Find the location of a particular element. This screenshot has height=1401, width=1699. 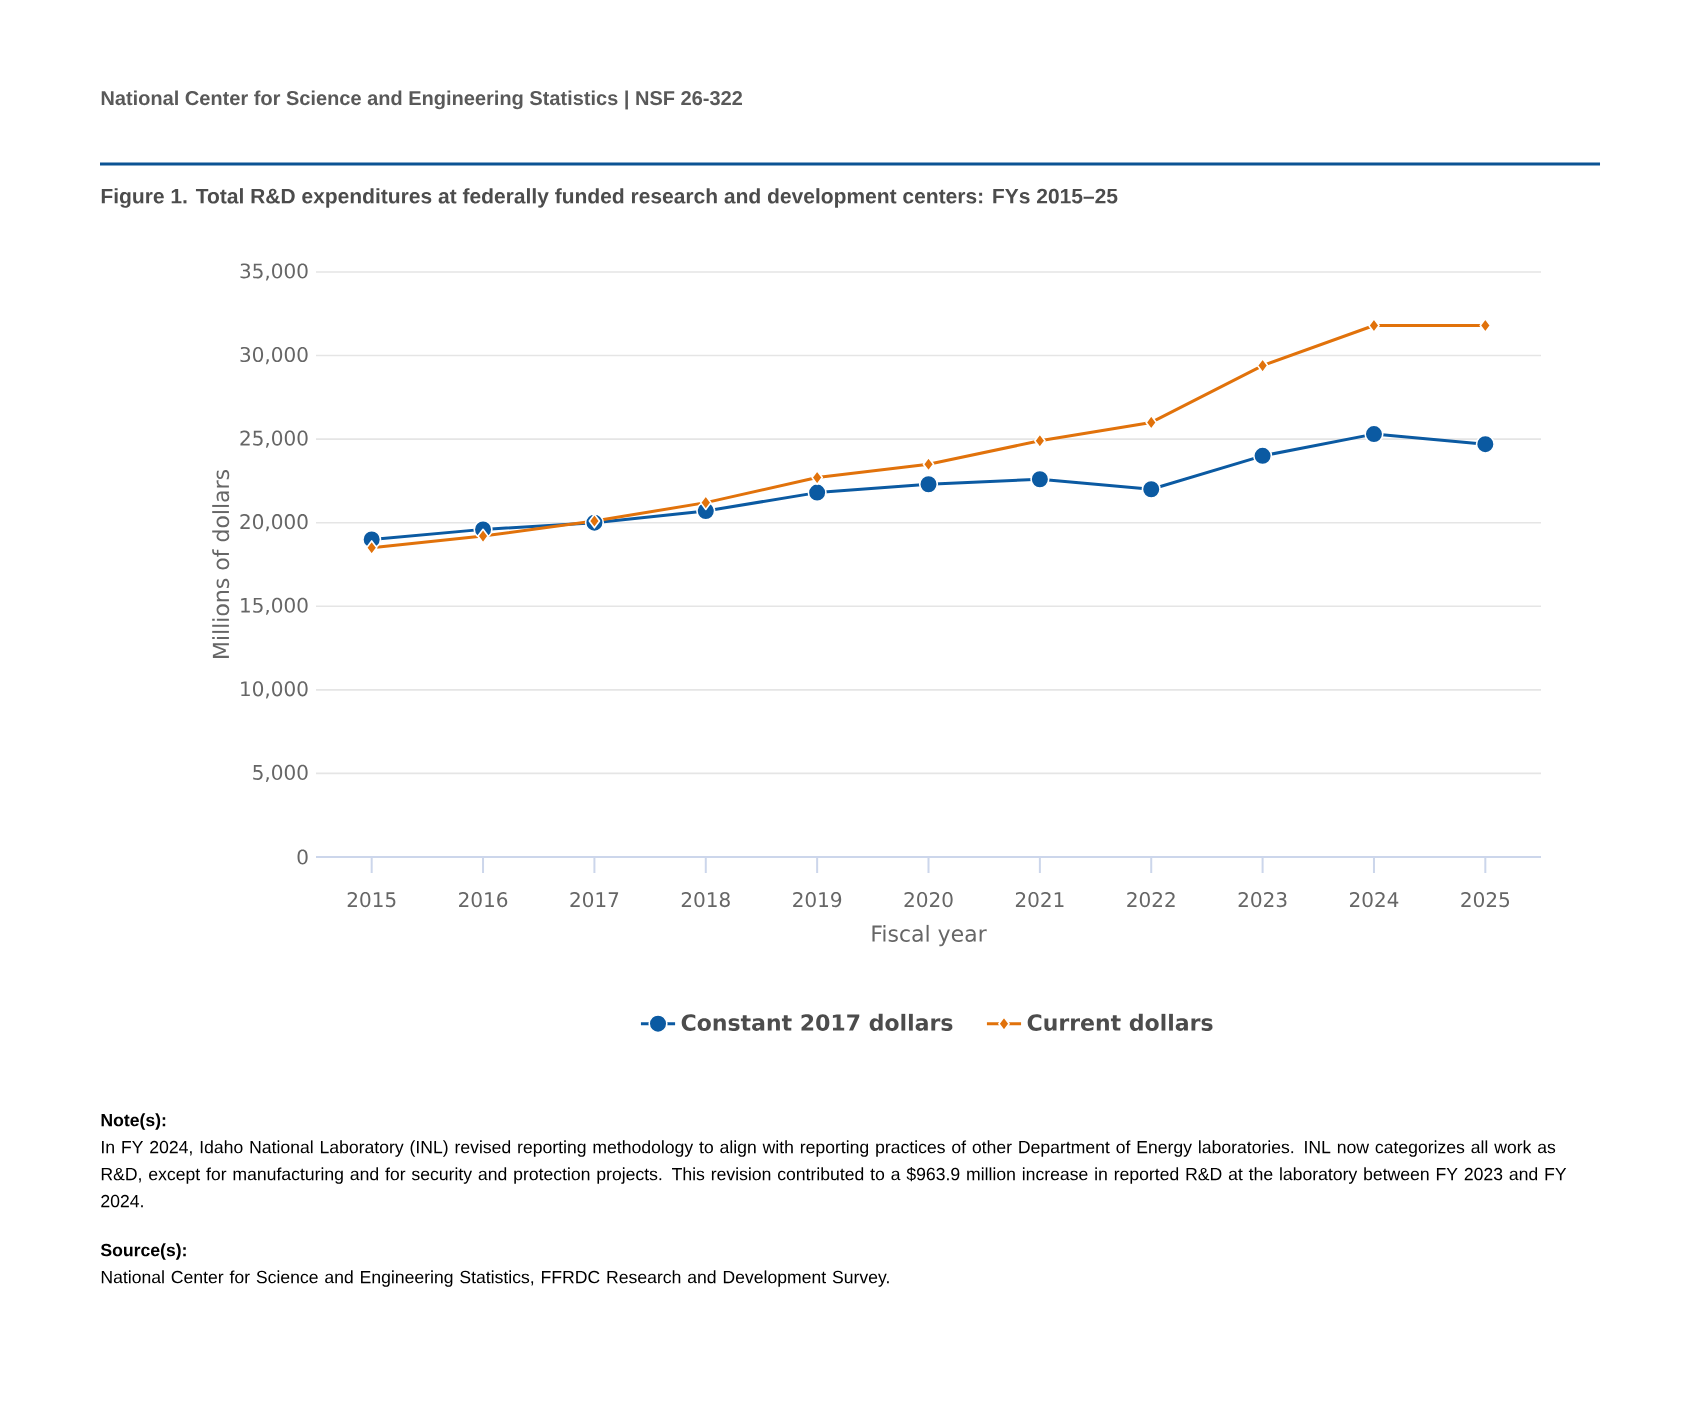

text: National Center for Science and Engineering Statistics, FFRDC Research and Development Survey. is located at coordinates (495, 1278).